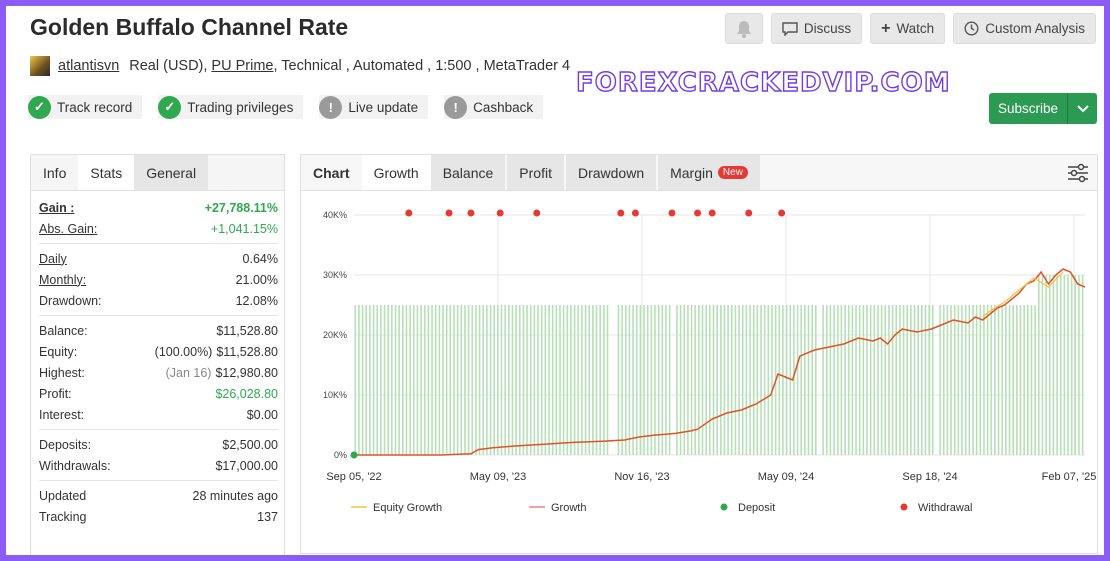 Image resolution: width=1110 pixels, height=561 pixels. Describe the element at coordinates (816, 28) in the screenshot. I see `discuss-button: Discuss` at that location.